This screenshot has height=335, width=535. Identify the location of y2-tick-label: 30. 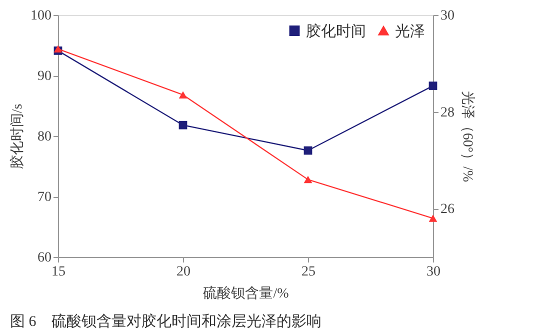
(447, 16).